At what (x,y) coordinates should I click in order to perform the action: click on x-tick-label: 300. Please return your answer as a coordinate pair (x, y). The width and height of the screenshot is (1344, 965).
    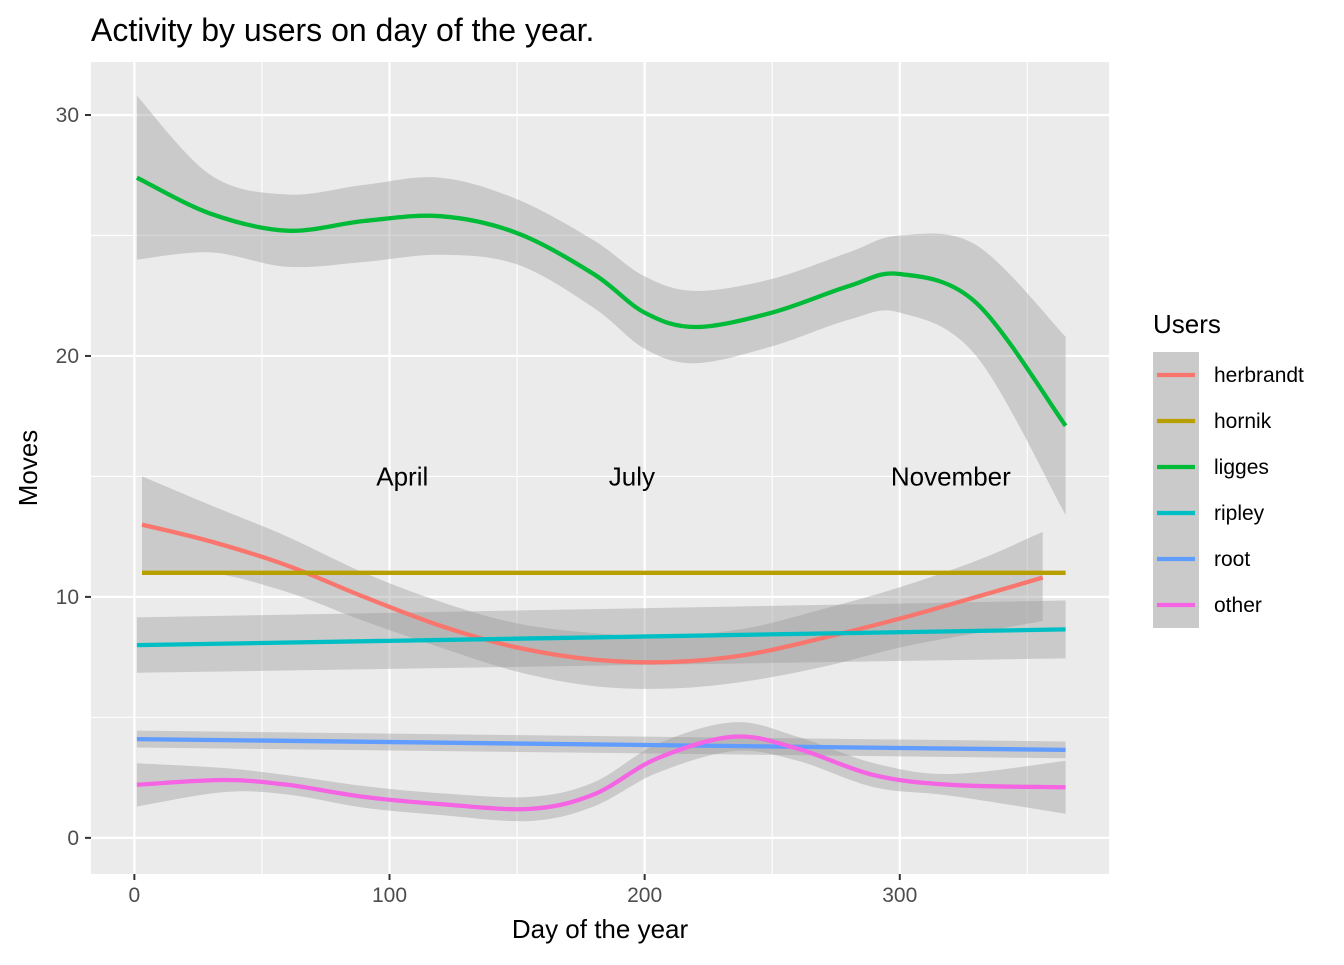
    Looking at the image, I should click on (899, 895).